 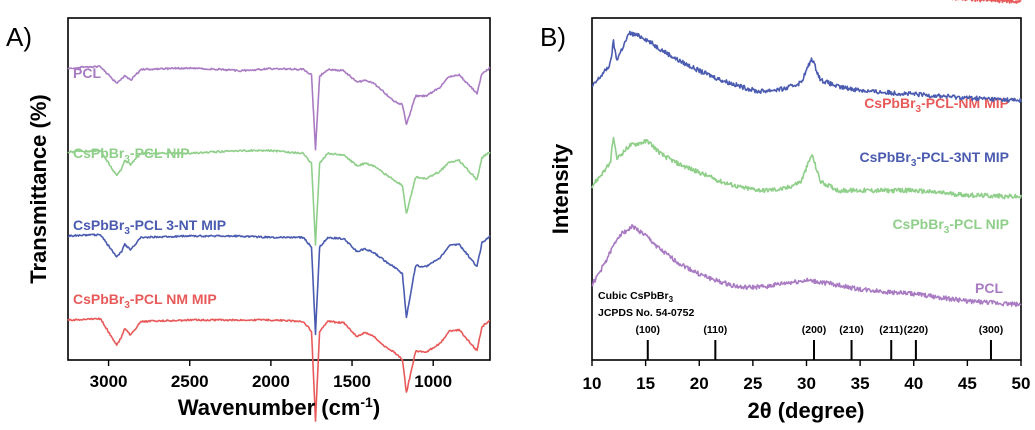 I want to click on panel-a-x-ticks: 3000 2500 2000 1500 1000, so click(x=271, y=375).